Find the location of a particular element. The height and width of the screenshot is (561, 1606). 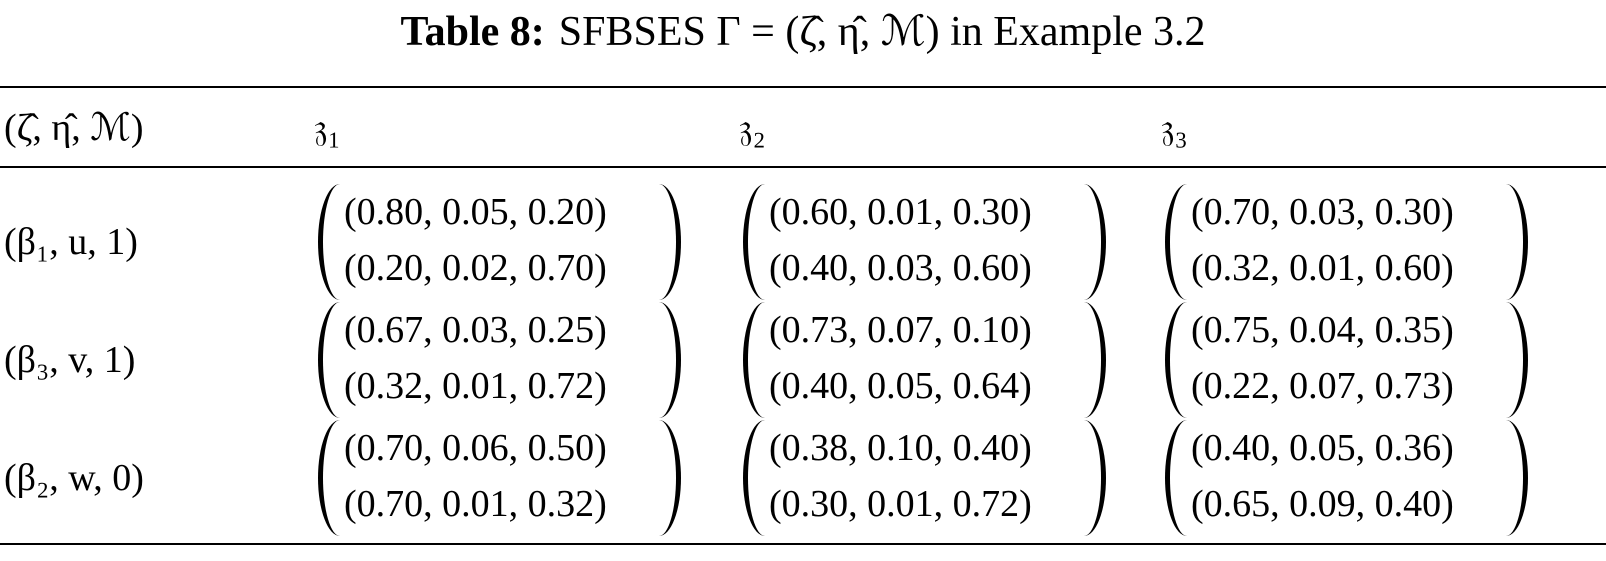

cell-line: (0.70, 0.06, 0.50) is located at coordinates (475, 448).